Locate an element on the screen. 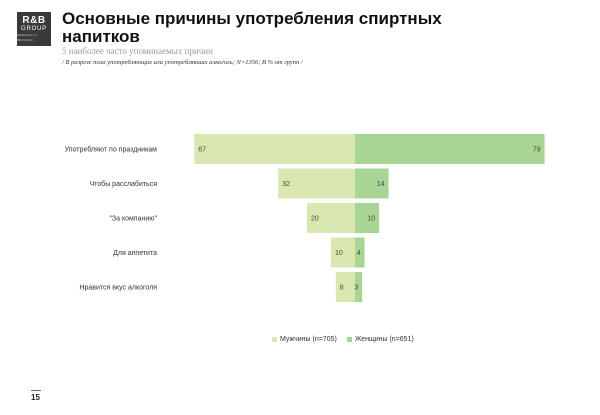 The height and width of the screenshot is (415, 600). chart-legend: Мужчины (n=705) Женщины (n=651) is located at coordinates (343, 339).